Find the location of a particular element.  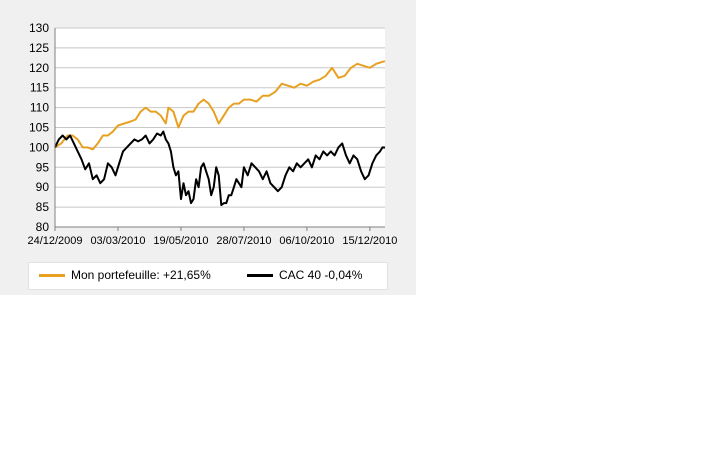

legend-item-portfolio: Mon portefeuille: +21,65% is located at coordinates (125, 275).